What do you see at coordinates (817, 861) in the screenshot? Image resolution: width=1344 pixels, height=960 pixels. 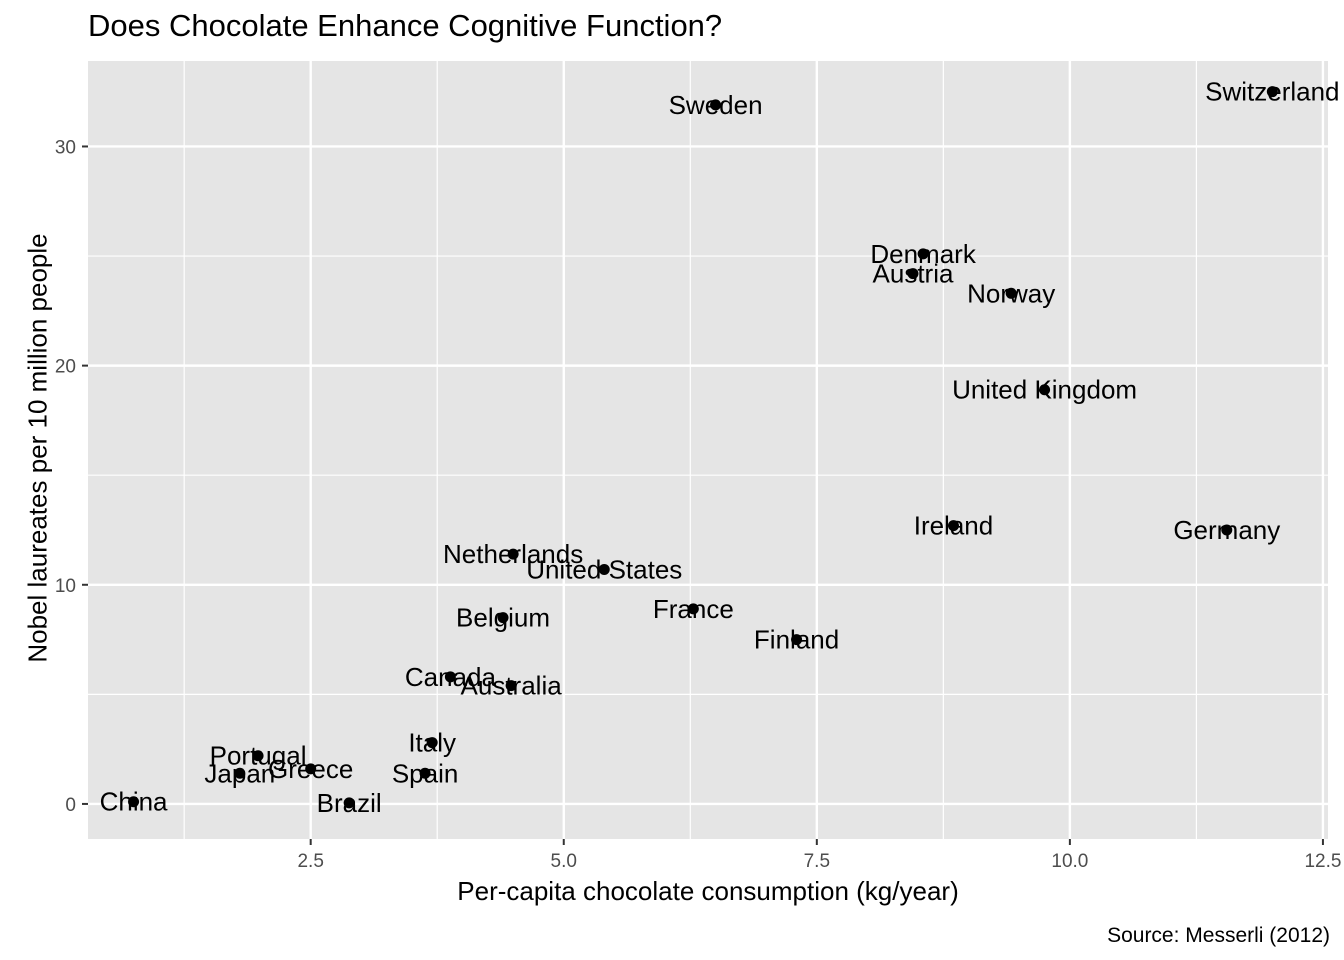 I see `x-tick-label: 7.5` at bounding box center [817, 861].